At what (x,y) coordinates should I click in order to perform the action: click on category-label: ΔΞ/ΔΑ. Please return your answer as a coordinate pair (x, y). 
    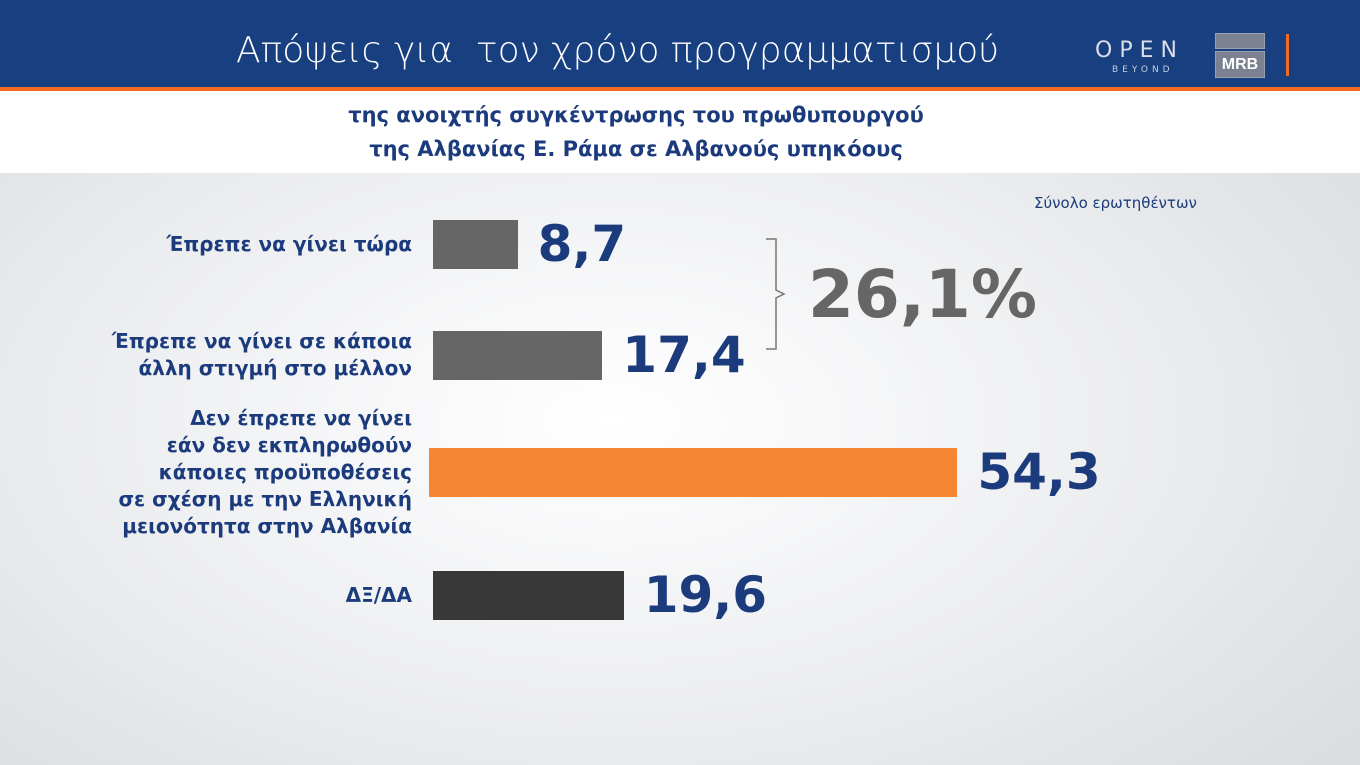
    Looking at the image, I should click on (379, 595).